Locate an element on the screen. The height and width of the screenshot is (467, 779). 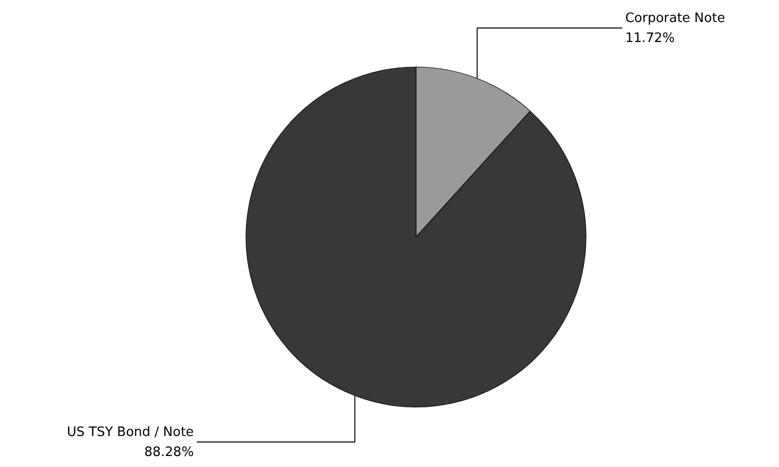
slice-label: US TSY Bond / Note is located at coordinates (130, 432).